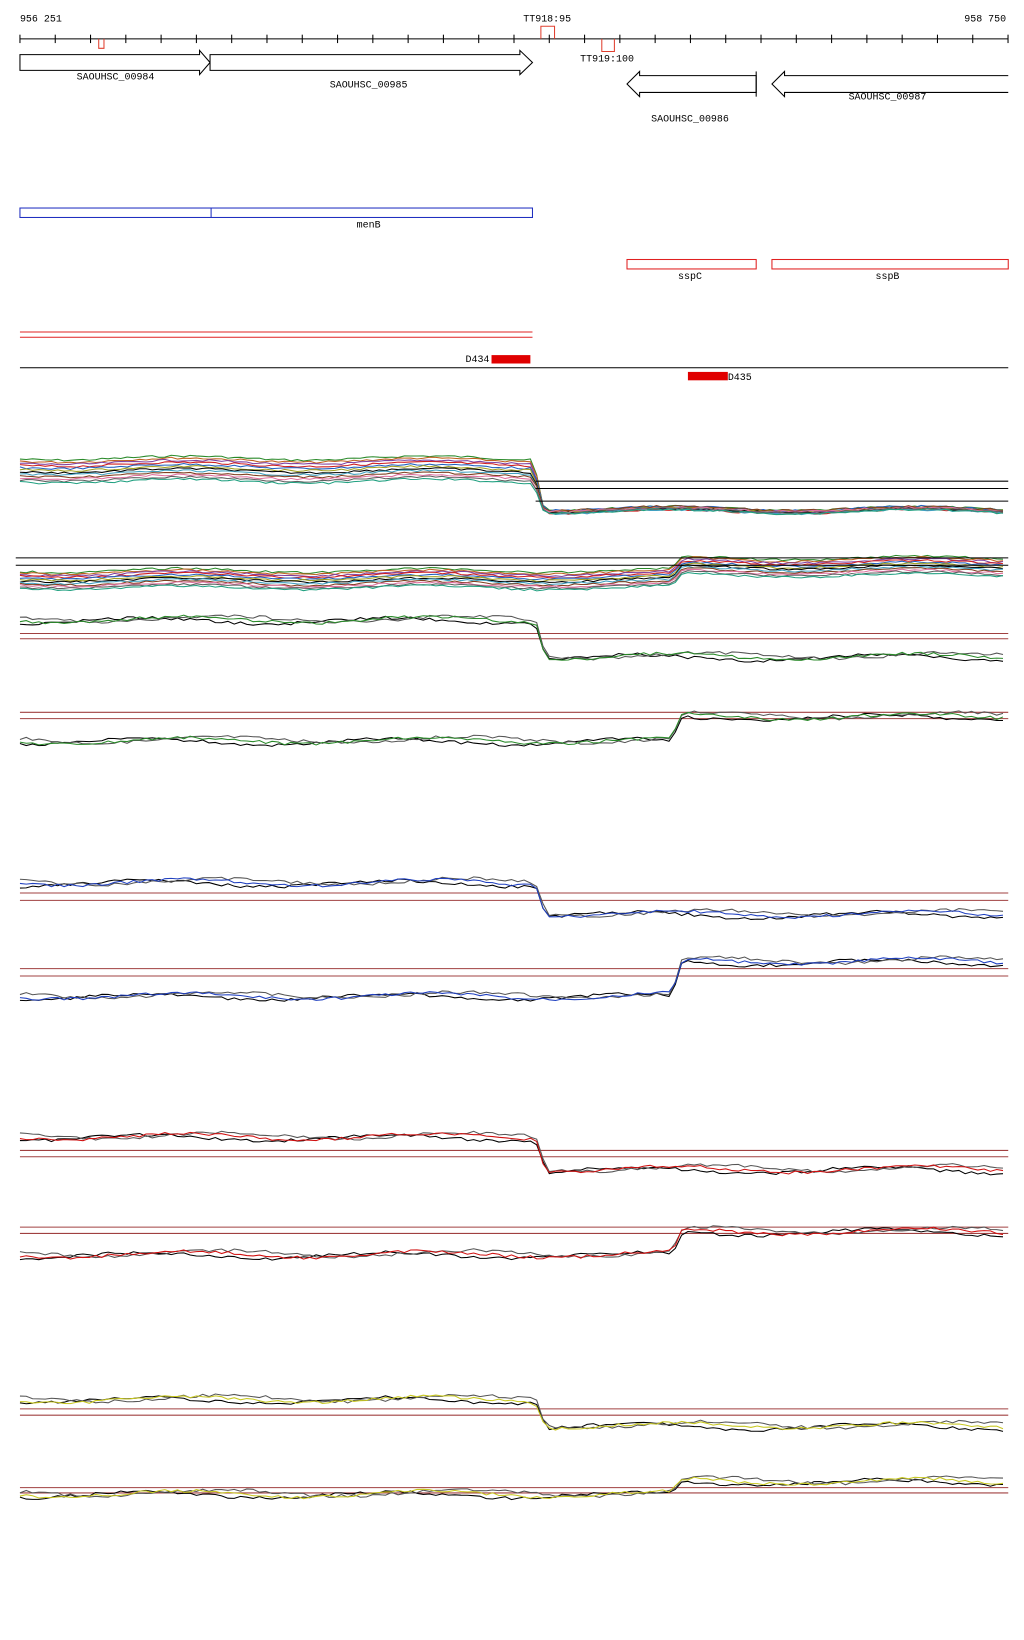 This screenshot has height=1640, width=1024. What do you see at coordinates (41, 19) in the screenshot?
I see `ruler-start: 956 251` at bounding box center [41, 19].